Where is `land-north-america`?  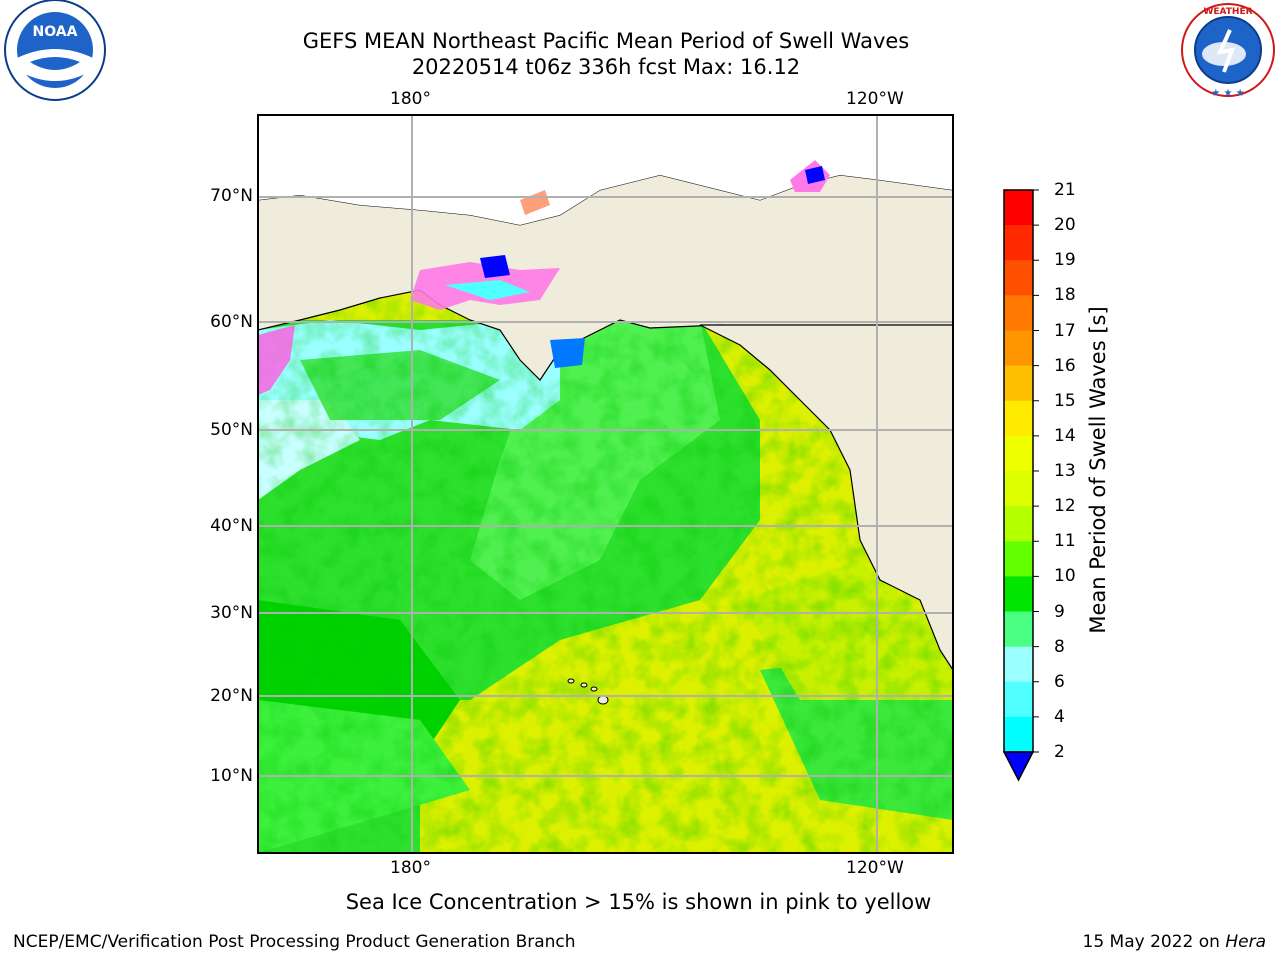 land-north-america is located at coordinates (826, 498).